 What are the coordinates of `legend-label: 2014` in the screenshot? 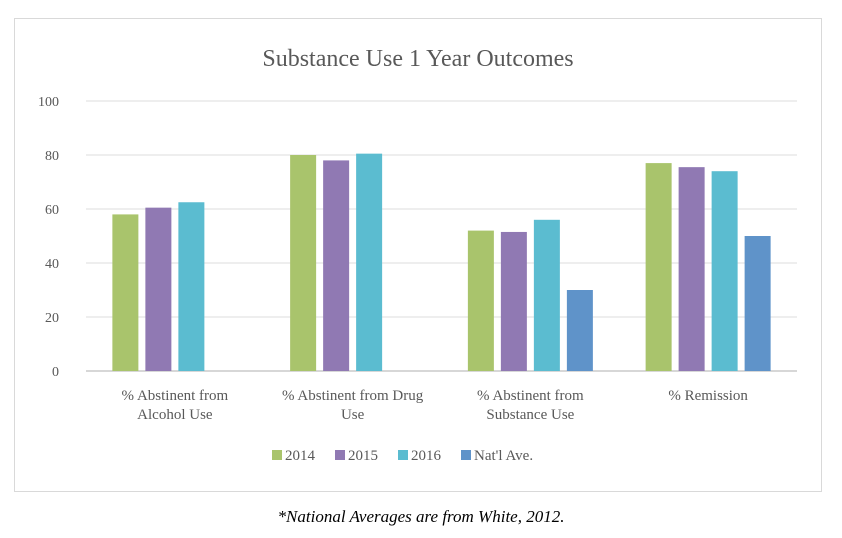 It's located at (300, 456).